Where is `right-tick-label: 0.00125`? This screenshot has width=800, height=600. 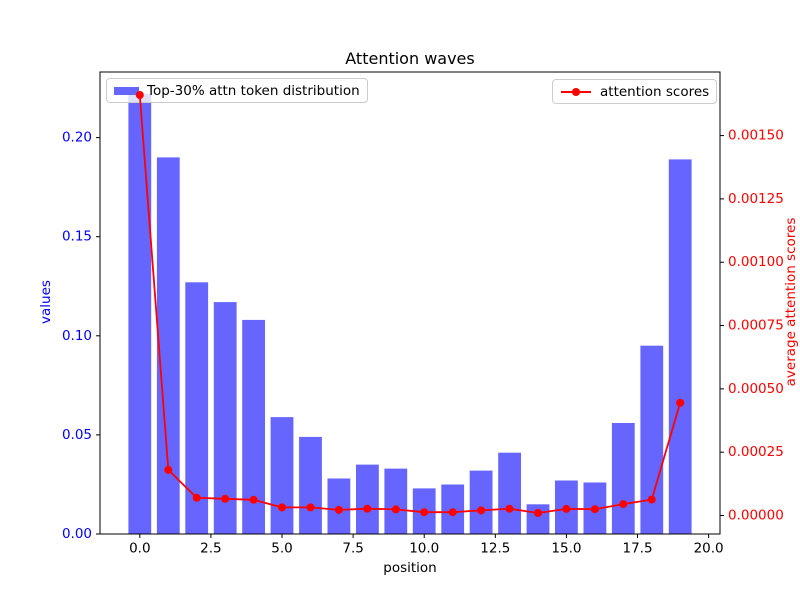 right-tick-label: 0.00125 is located at coordinates (756, 199).